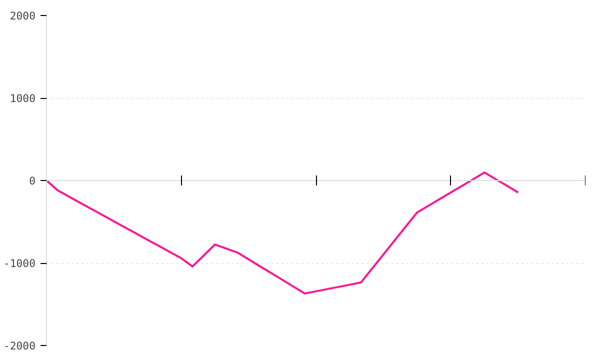 The height and width of the screenshot is (360, 600). Describe the element at coordinates (19, 263) in the screenshot. I see `y-tick-label: -1000` at that location.